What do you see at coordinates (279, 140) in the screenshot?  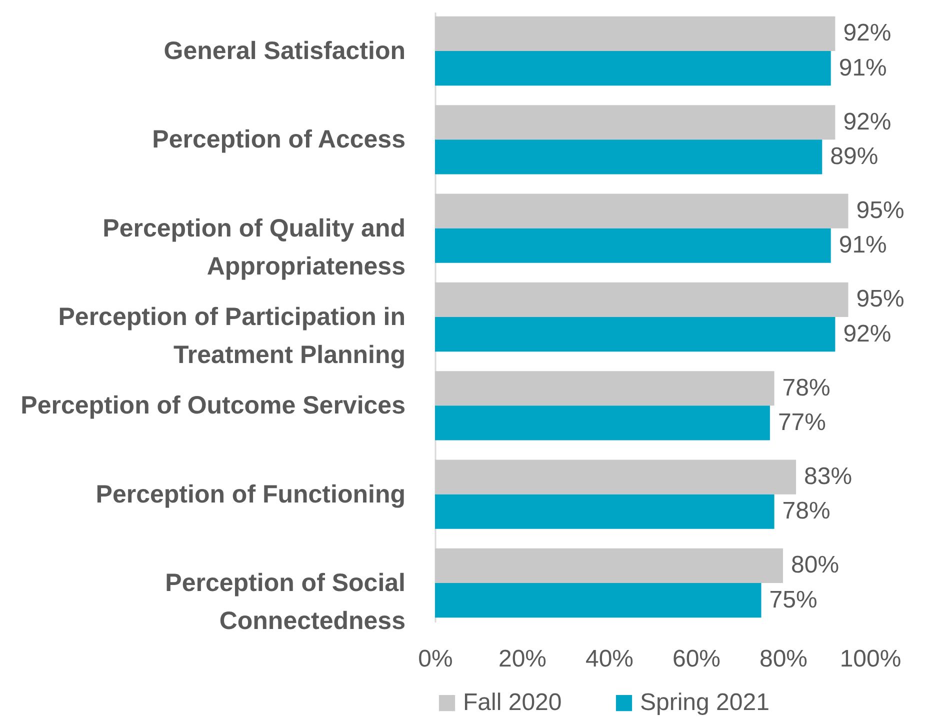 I see `y-tick-label: Perception of Access` at bounding box center [279, 140].